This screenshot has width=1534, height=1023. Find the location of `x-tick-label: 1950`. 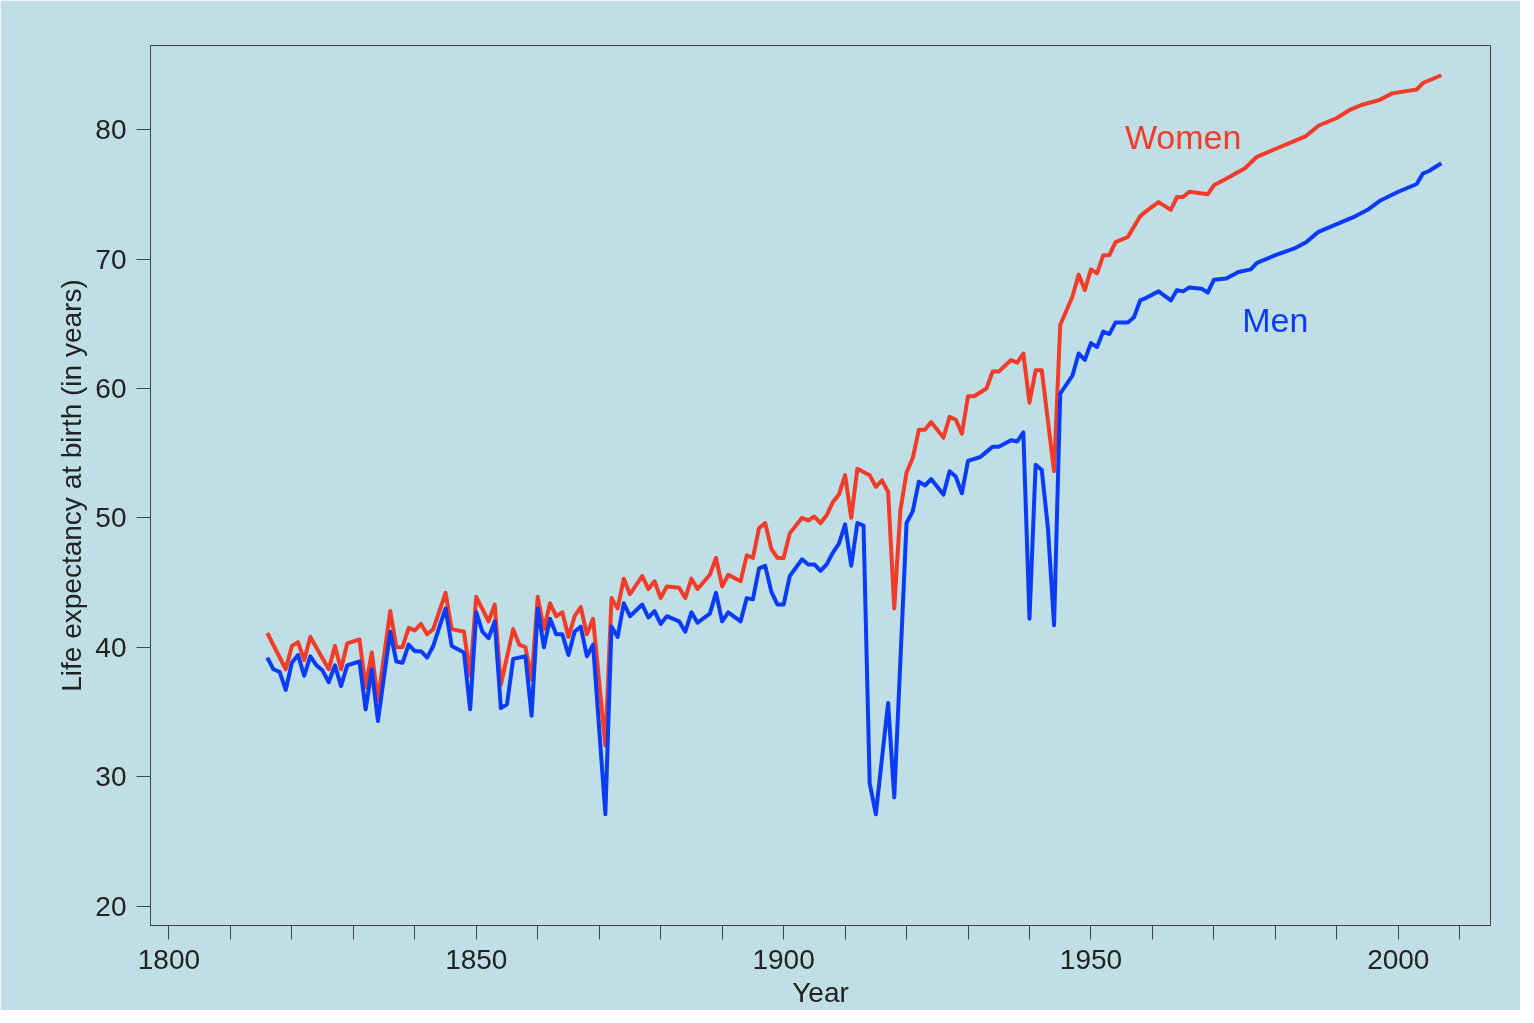

x-tick-label: 1950 is located at coordinates (1091, 959).